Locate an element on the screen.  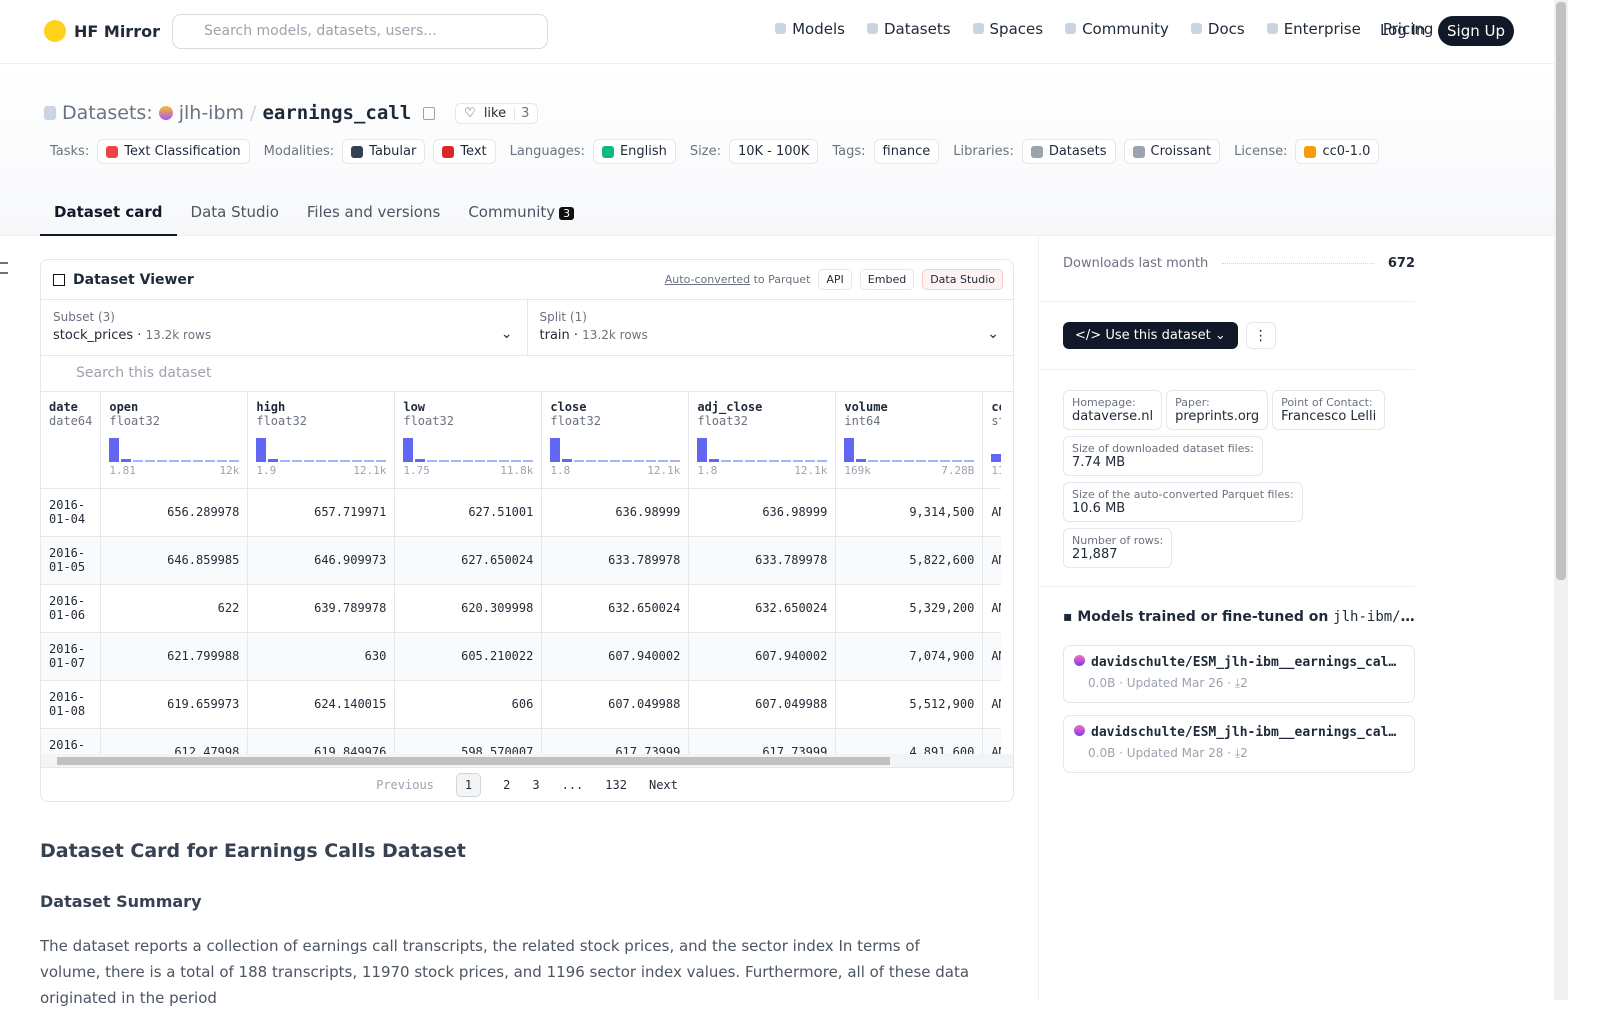
tag-chip: English is located at coordinates (634, 151).